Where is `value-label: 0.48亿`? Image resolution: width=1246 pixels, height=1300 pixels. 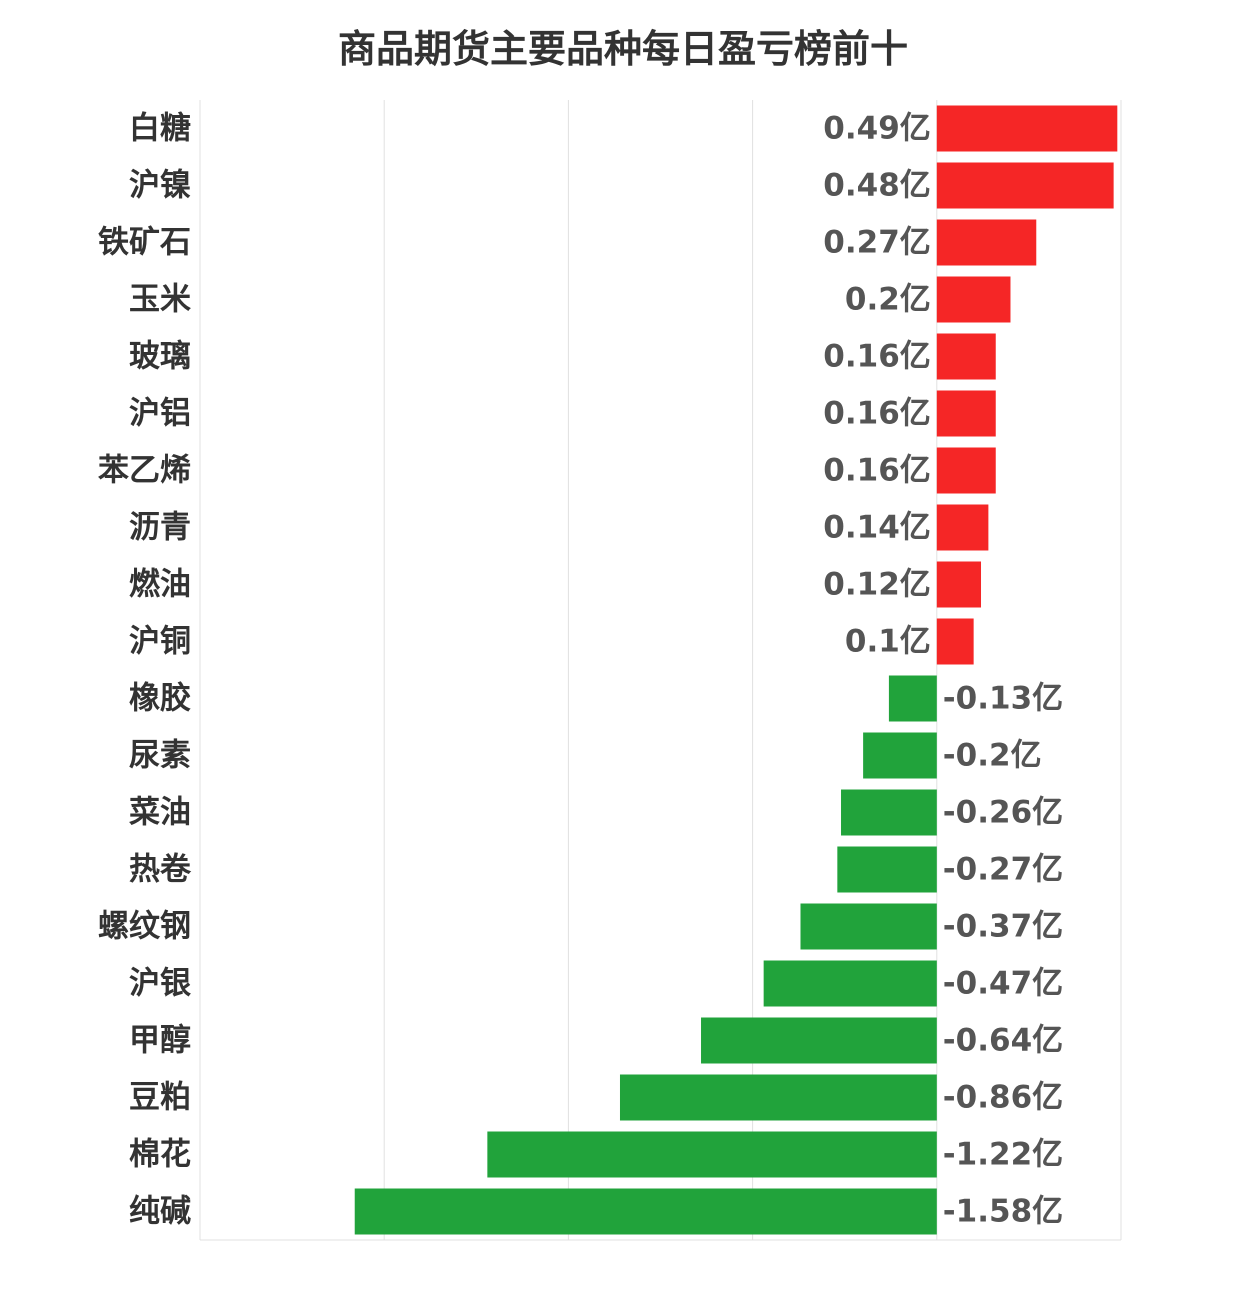
value-label: 0.48亿 is located at coordinates (877, 186).